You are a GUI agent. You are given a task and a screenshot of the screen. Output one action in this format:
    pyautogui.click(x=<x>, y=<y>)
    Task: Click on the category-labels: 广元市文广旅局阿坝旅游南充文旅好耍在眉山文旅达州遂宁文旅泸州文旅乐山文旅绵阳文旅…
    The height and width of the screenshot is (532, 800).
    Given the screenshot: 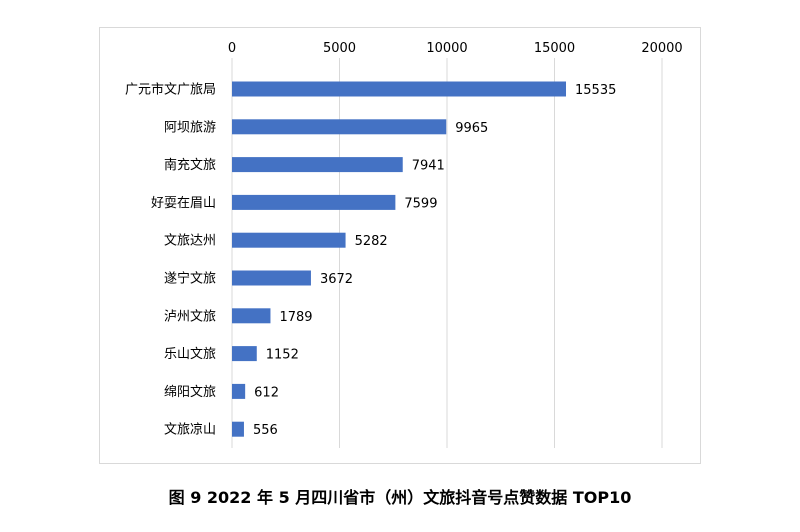 What is the action you would take?
    pyautogui.click(x=170, y=260)
    